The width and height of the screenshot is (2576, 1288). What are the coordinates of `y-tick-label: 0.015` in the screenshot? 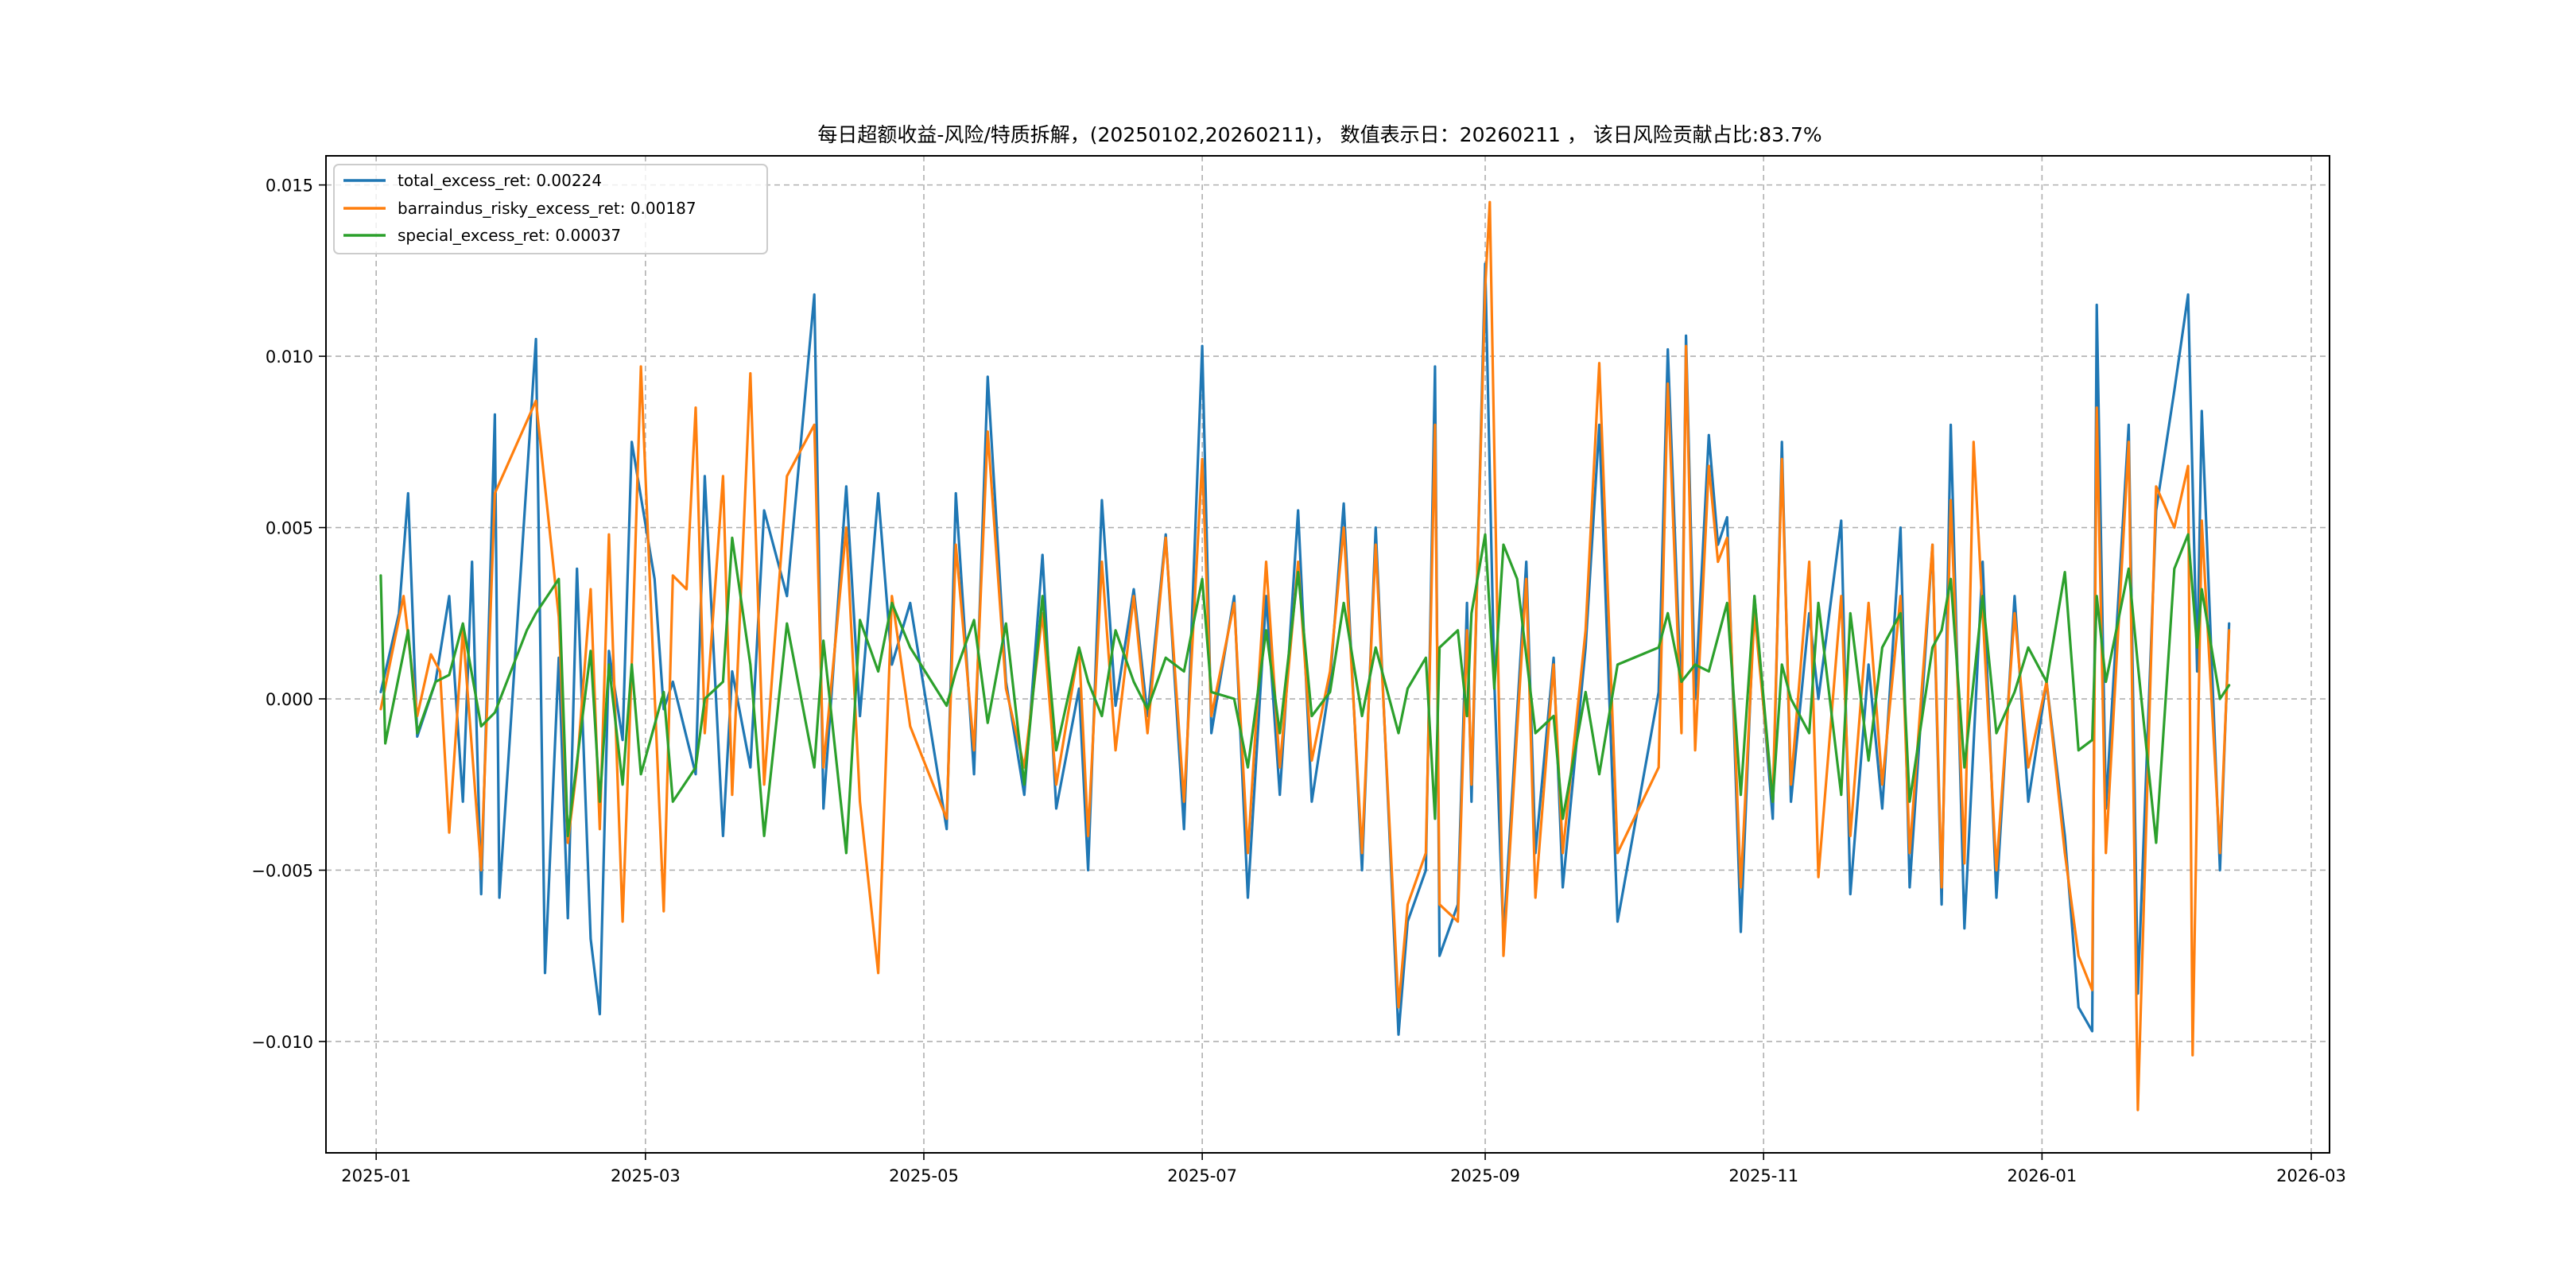 It's located at (290, 187).